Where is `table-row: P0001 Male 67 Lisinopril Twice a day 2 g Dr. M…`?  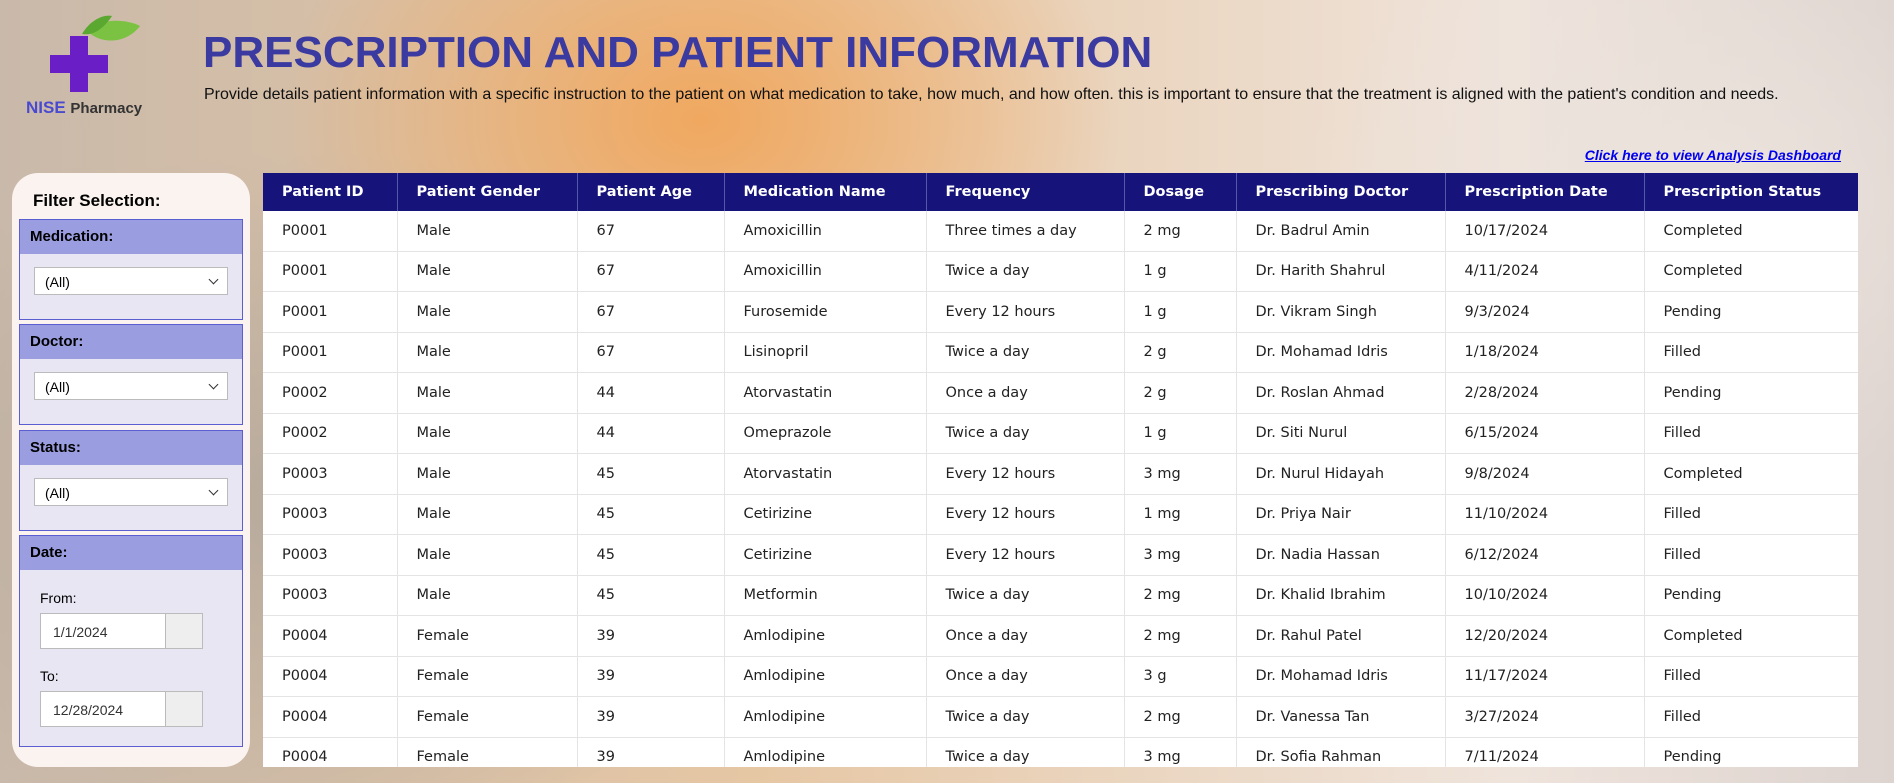 table-row: P0001 Male 67 Lisinopril Twice a day 2 g Dr. M… is located at coordinates (1060, 352).